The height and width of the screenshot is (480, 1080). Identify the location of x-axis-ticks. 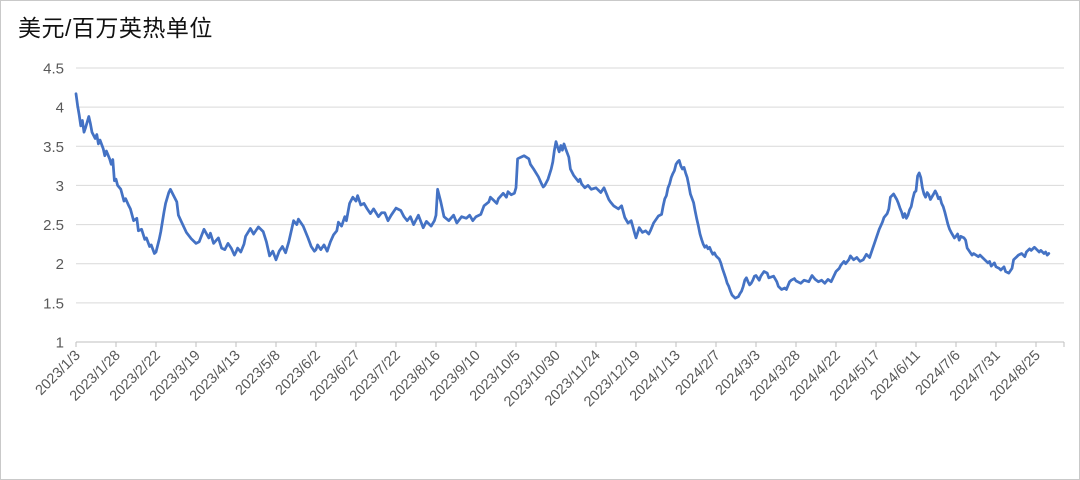
(570, 344).